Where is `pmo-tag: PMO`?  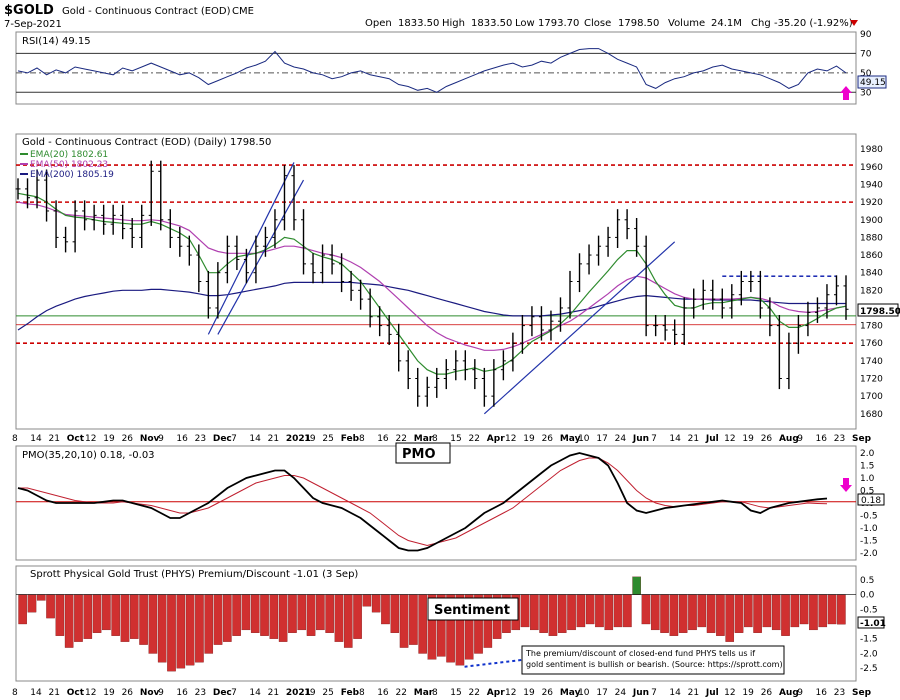 pmo-tag: PMO is located at coordinates (419, 454).